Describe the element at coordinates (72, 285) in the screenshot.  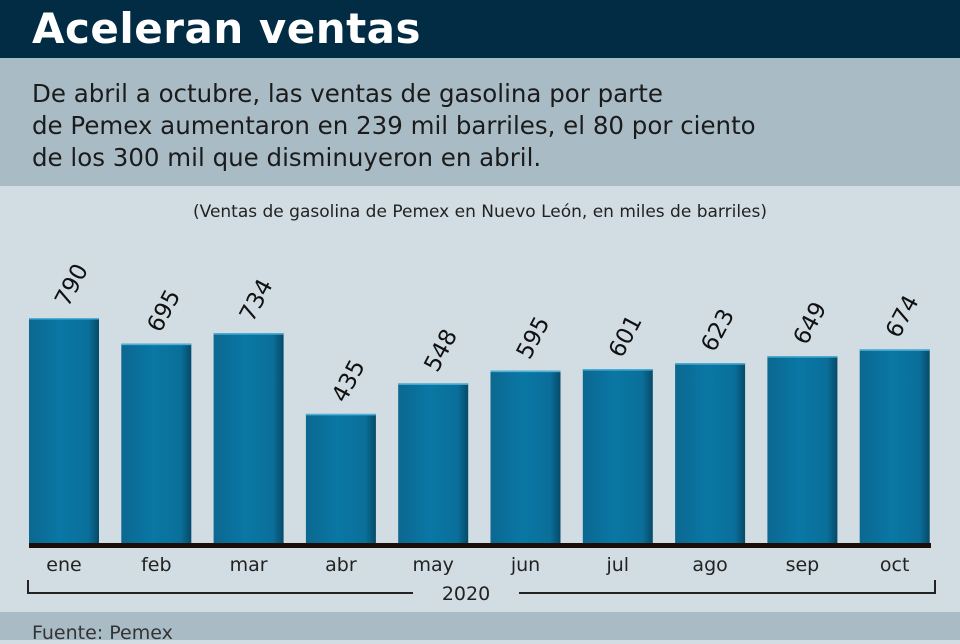
I see `data-label-ene: 790` at that location.